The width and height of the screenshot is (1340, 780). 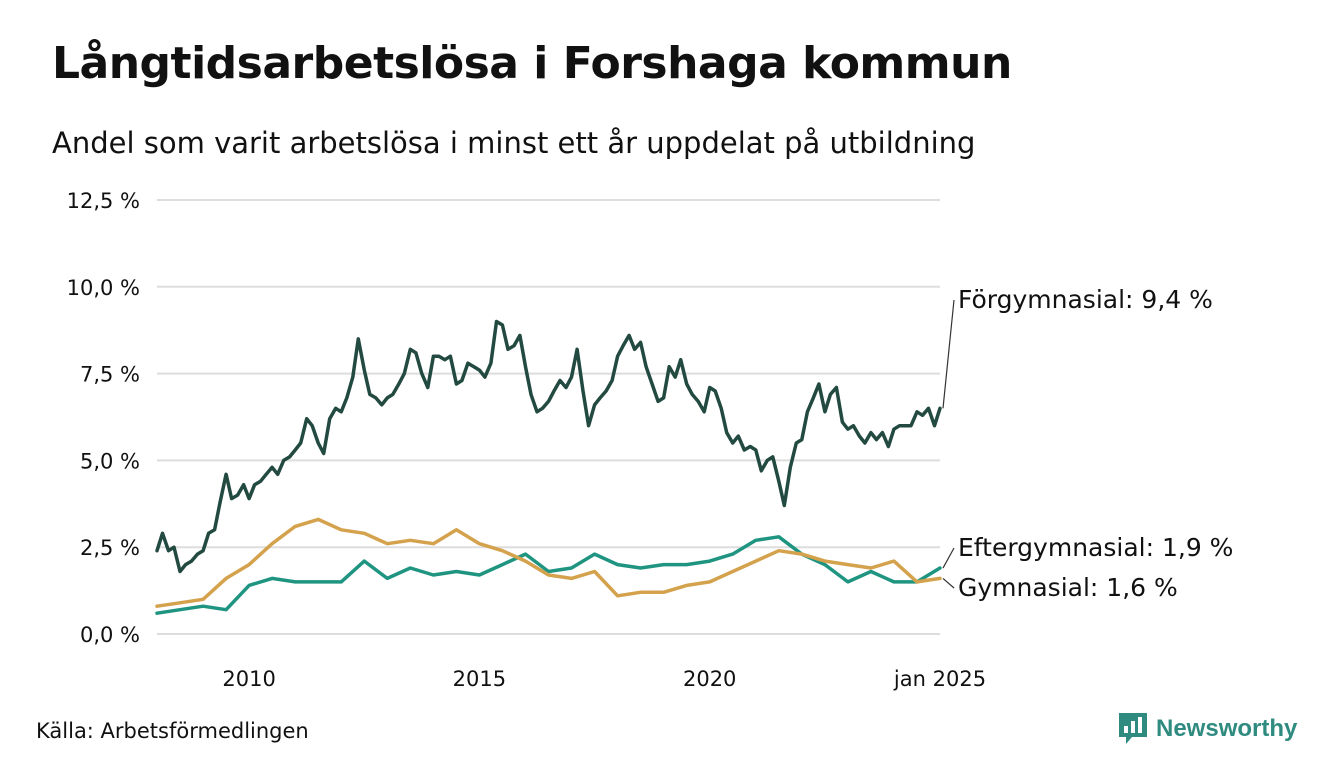 I want to click on x-tick-label: 2015, so click(x=479, y=679).